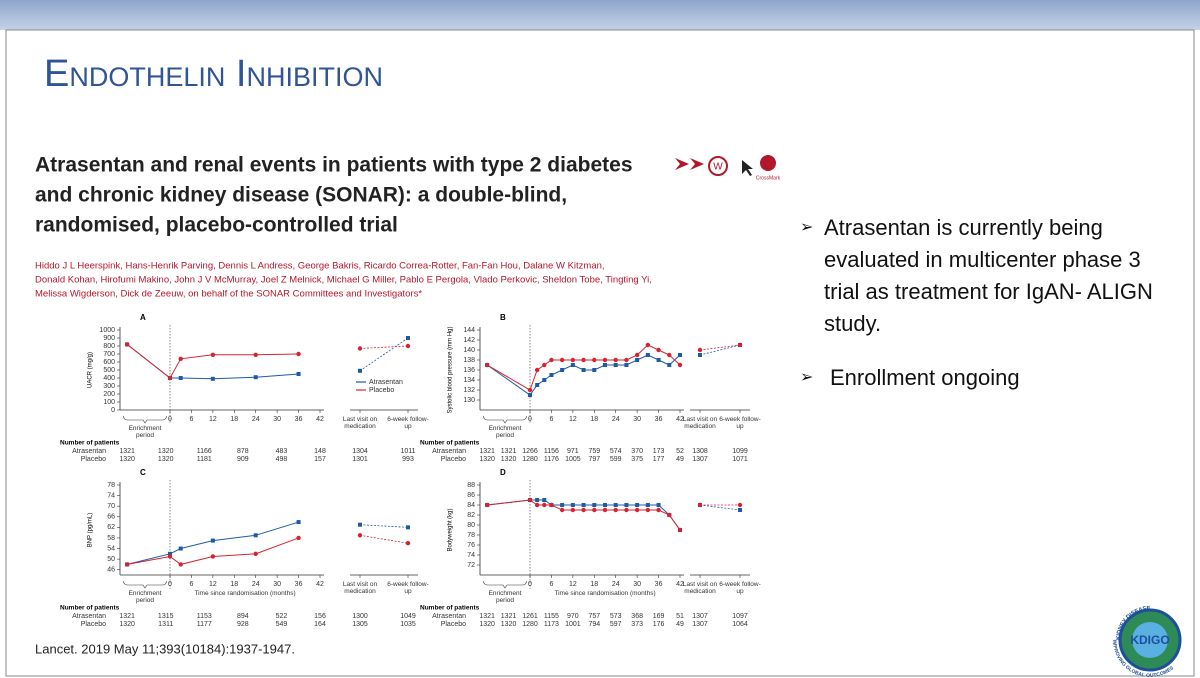 The image size is (1200, 678). I want to click on patients-count: 1156, so click(551, 451).